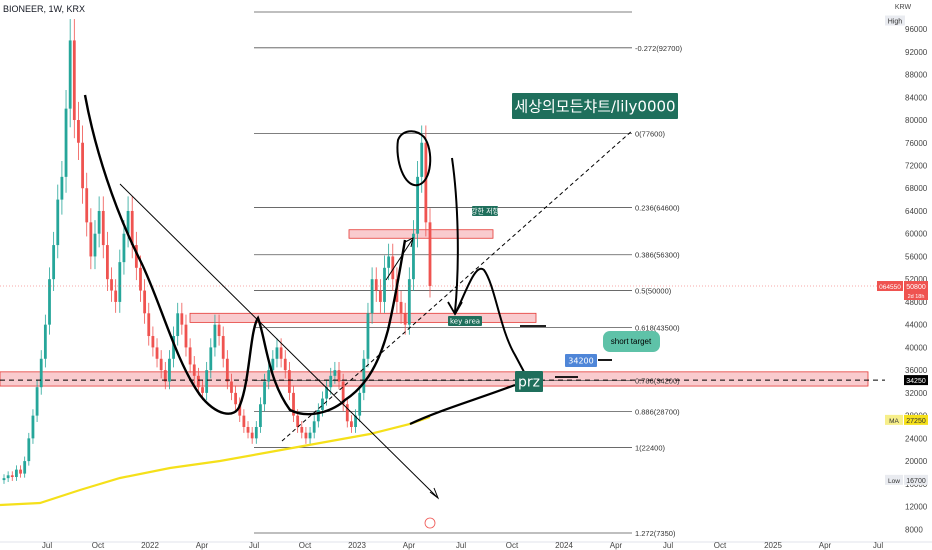 The height and width of the screenshot is (550, 932). What do you see at coordinates (916, 75) in the screenshot?
I see `y-tick-label: 88000` at bounding box center [916, 75].